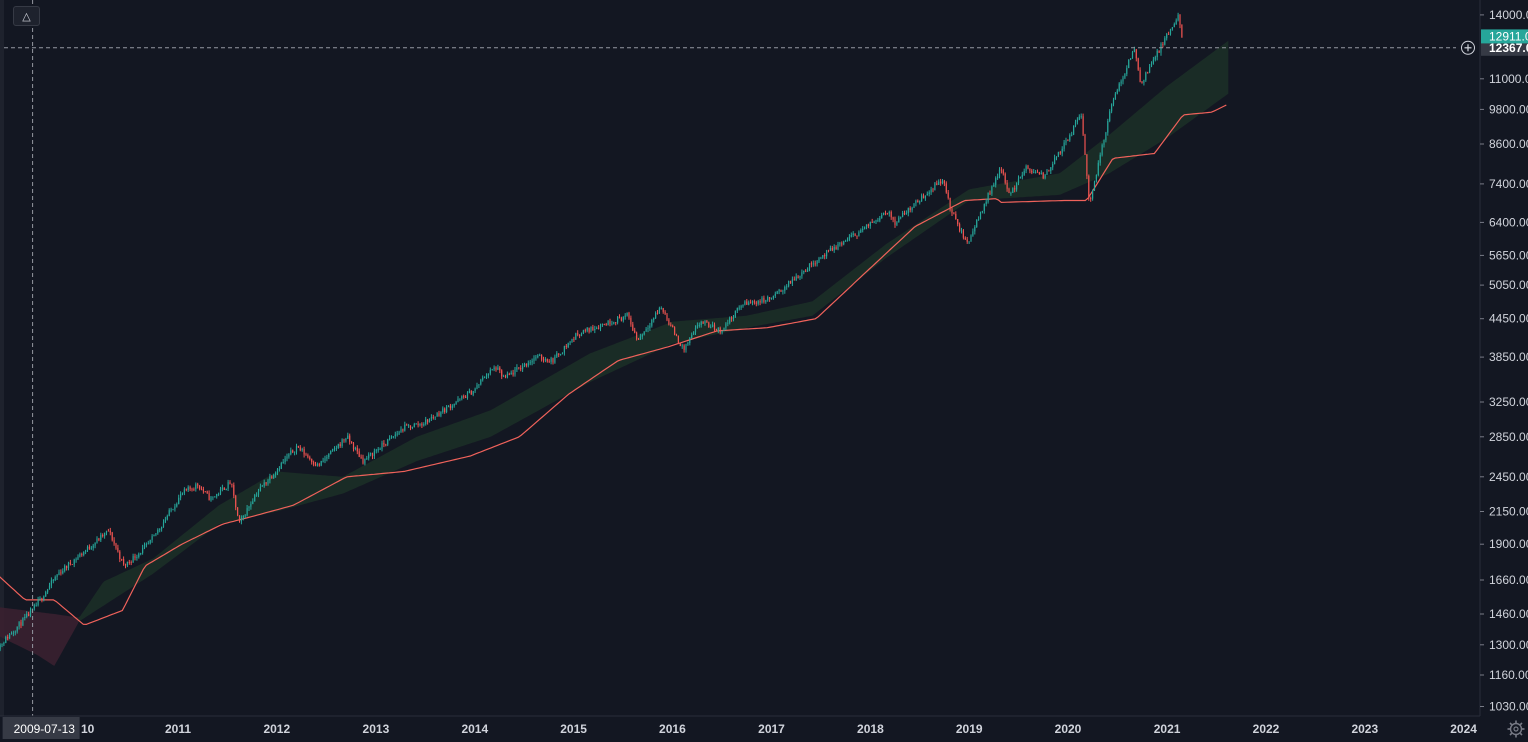 The image size is (1528, 742). What do you see at coordinates (1508, 285) in the screenshot?
I see `price-tick-label: 5050.00` at bounding box center [1508, 285].